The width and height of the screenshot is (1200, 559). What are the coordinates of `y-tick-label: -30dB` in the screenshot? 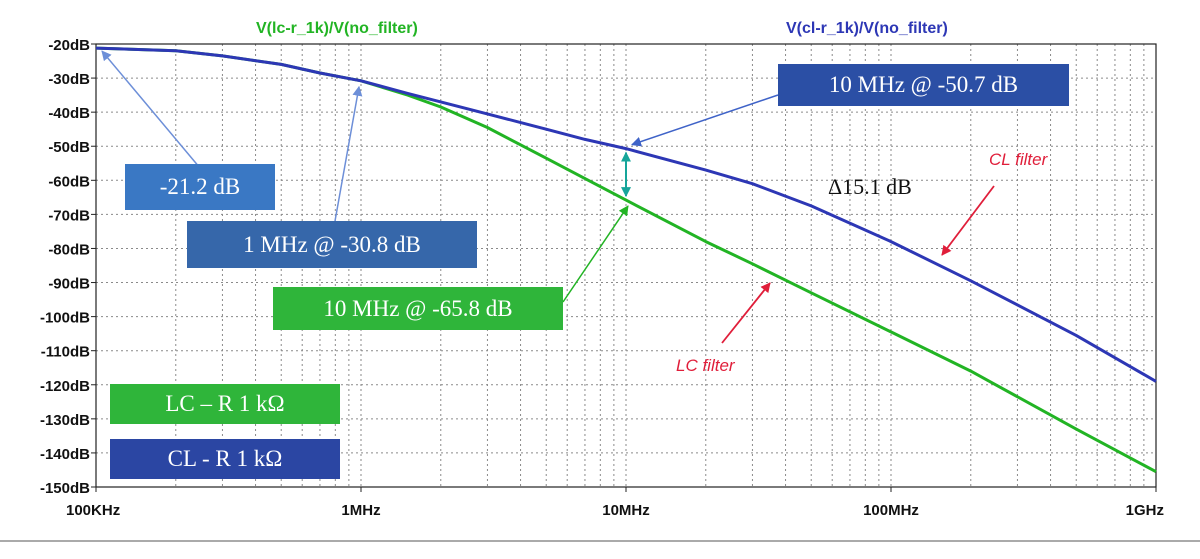 It's located at (69, 79).